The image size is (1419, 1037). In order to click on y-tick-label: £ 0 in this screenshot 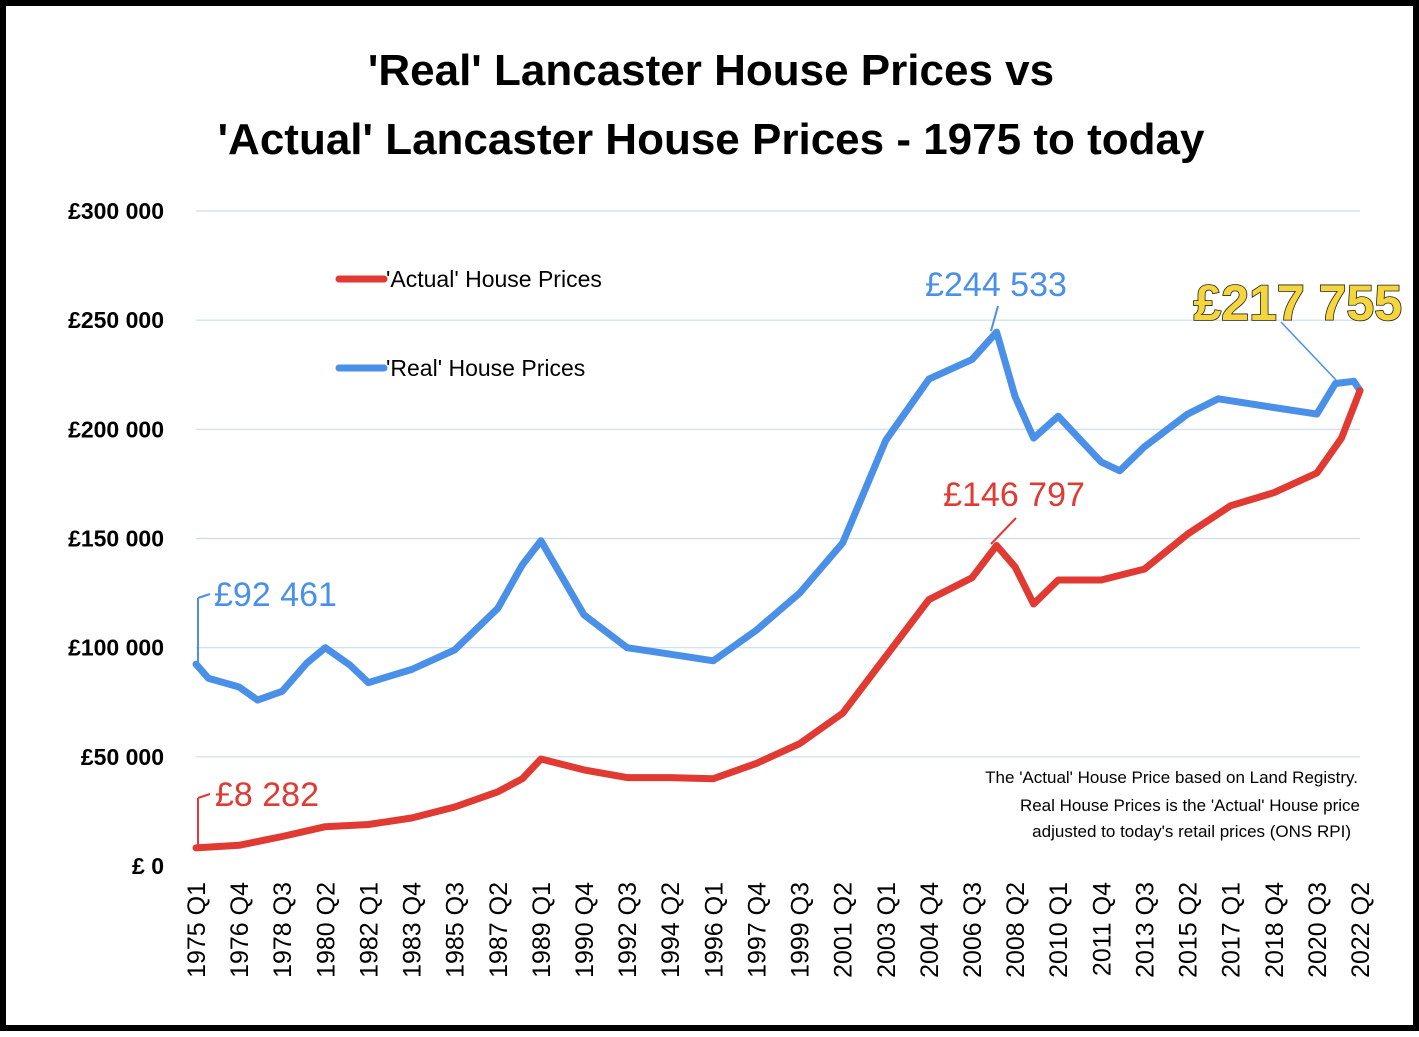, I will do `click(148, 866)`.